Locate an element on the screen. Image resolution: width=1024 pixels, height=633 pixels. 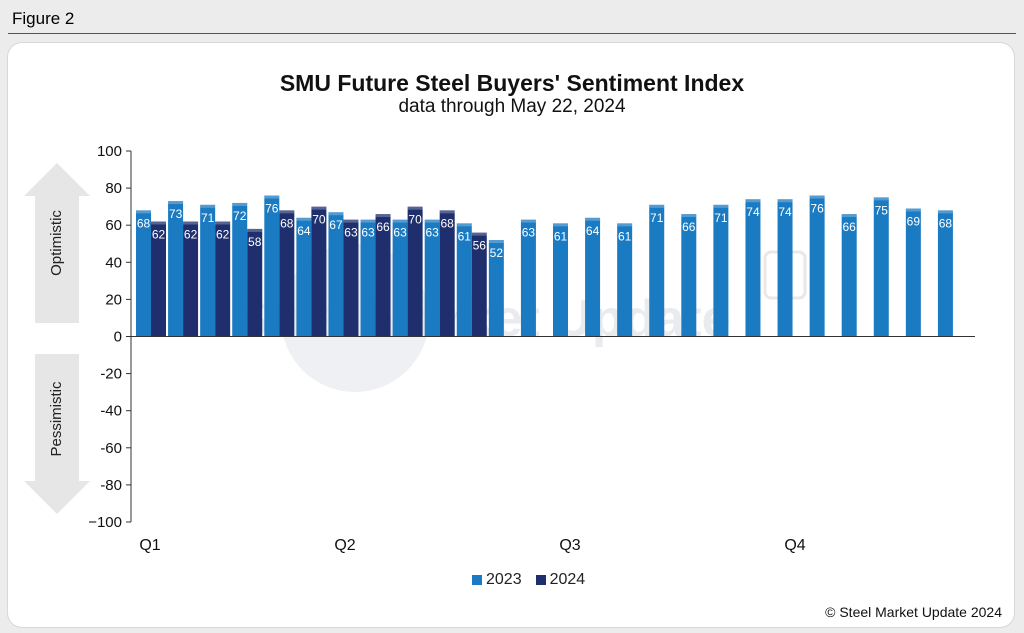
y-tick-label: 40 is located at coordinates (113, 262).